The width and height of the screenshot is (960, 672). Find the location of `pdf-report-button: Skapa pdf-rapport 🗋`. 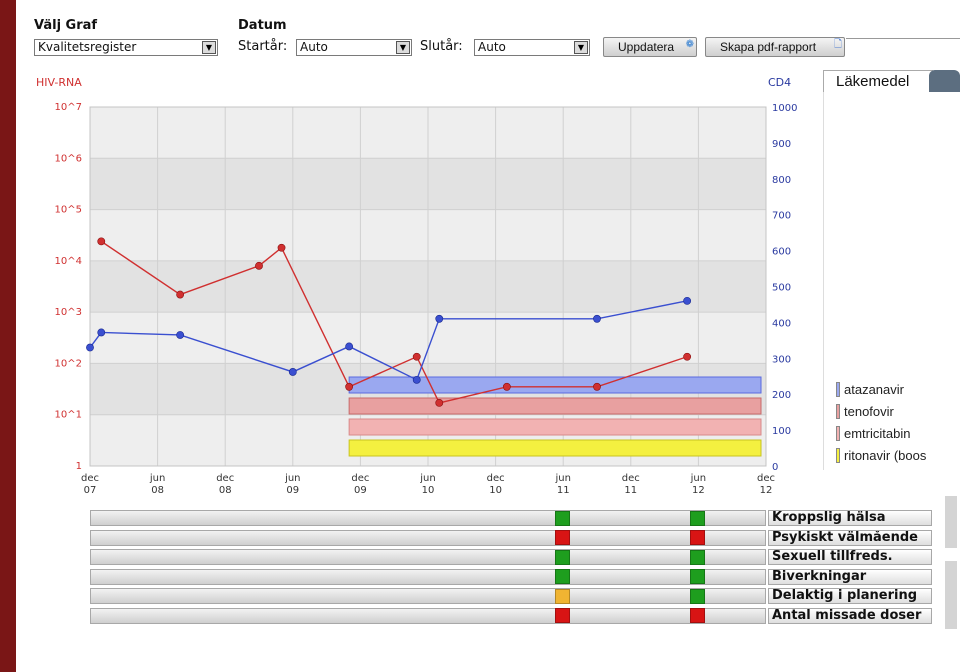

pdf-report-button: Skapa pdf-rapport 🗋 is located at coordinates (775, 47).